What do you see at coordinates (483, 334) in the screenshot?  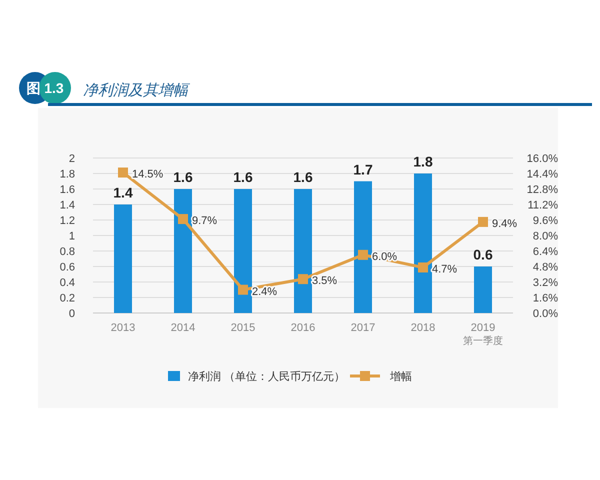 I see `x-tick-label: 2019 第一季度` at bounding box center [483, 334].